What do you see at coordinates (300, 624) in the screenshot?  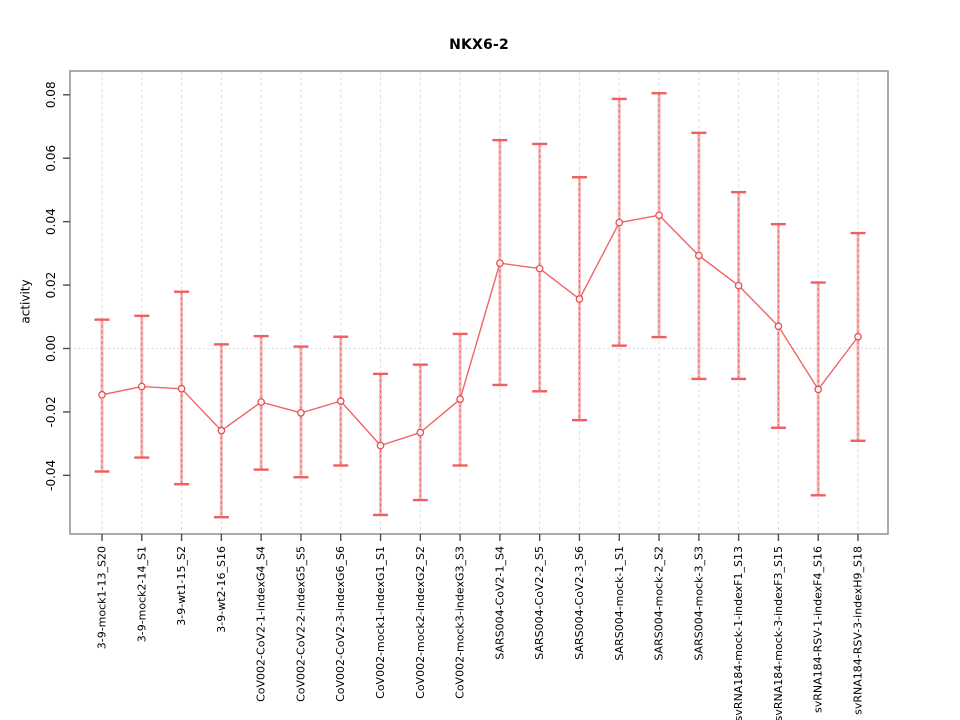 I see `x-category-label: CoV002-CoV2-2-indexG5_S5` at bounding box center [300, 624].